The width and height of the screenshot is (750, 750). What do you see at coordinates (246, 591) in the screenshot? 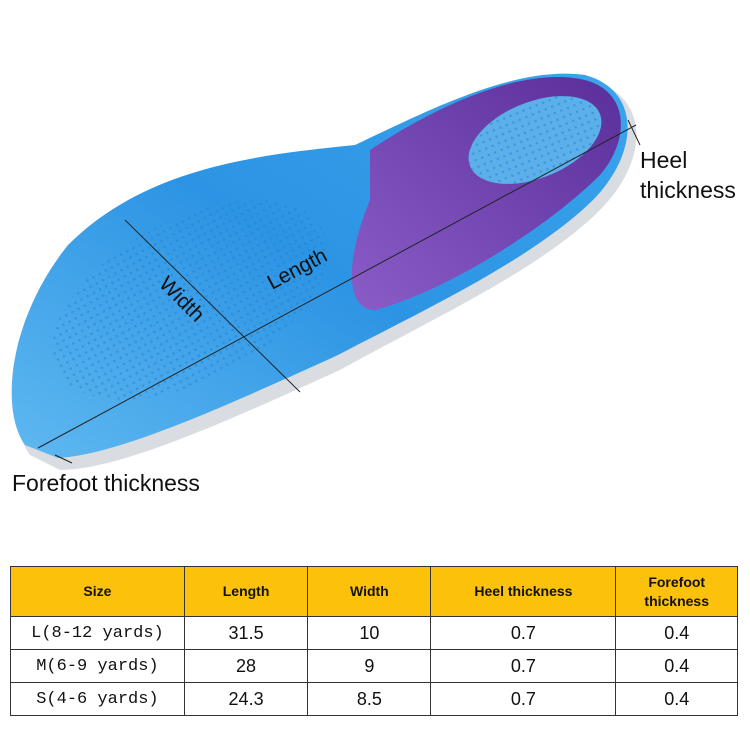
I see `header-length: Length` at bounding box center [246, 591].